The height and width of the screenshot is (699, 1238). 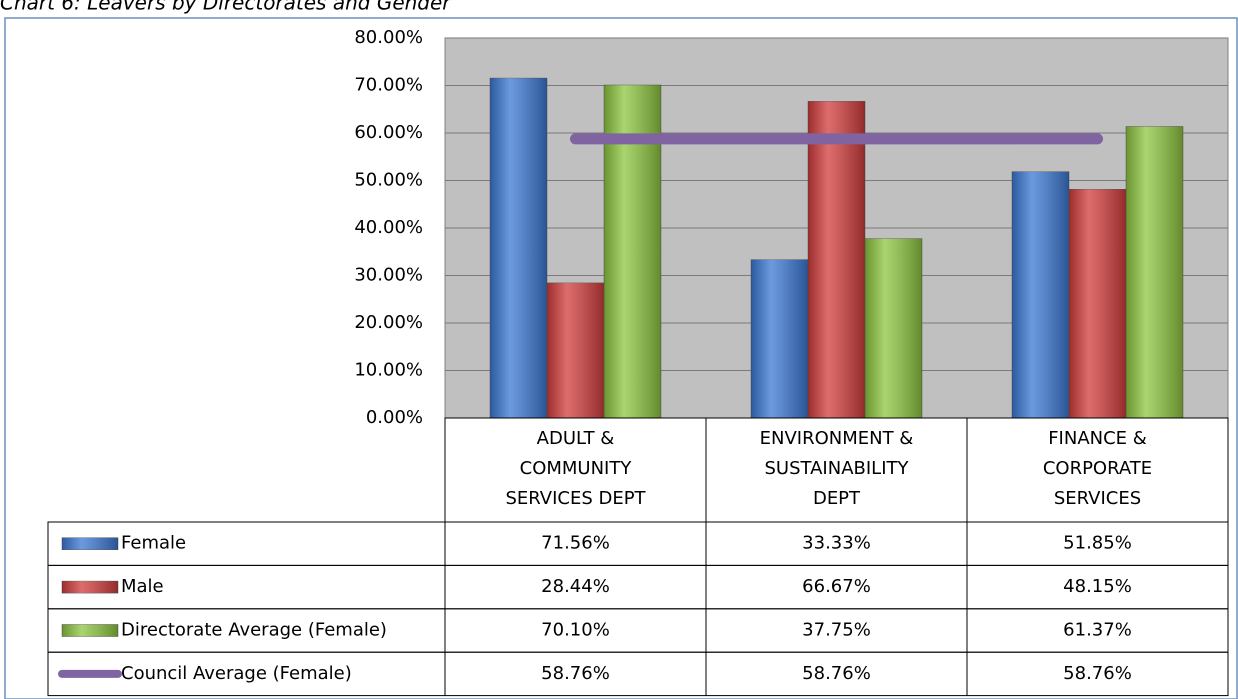 I want to click on x-tick-label: FINANCE & CORPORATE SERVICES, so click(x=1097, y=468).